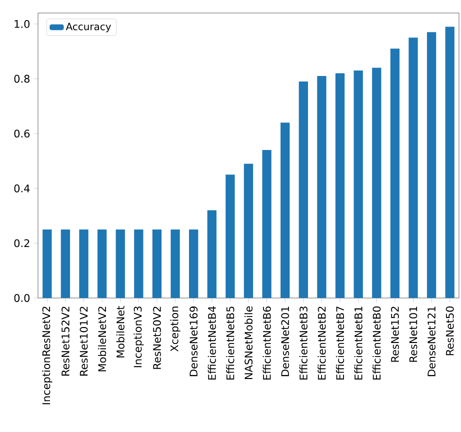 The width and height of the screenshot is (461, 432). What do you see at coordinates (22, 298) in the screenshot?
I see `y-tick-label: 0.0` at bounding box center [22, 298].